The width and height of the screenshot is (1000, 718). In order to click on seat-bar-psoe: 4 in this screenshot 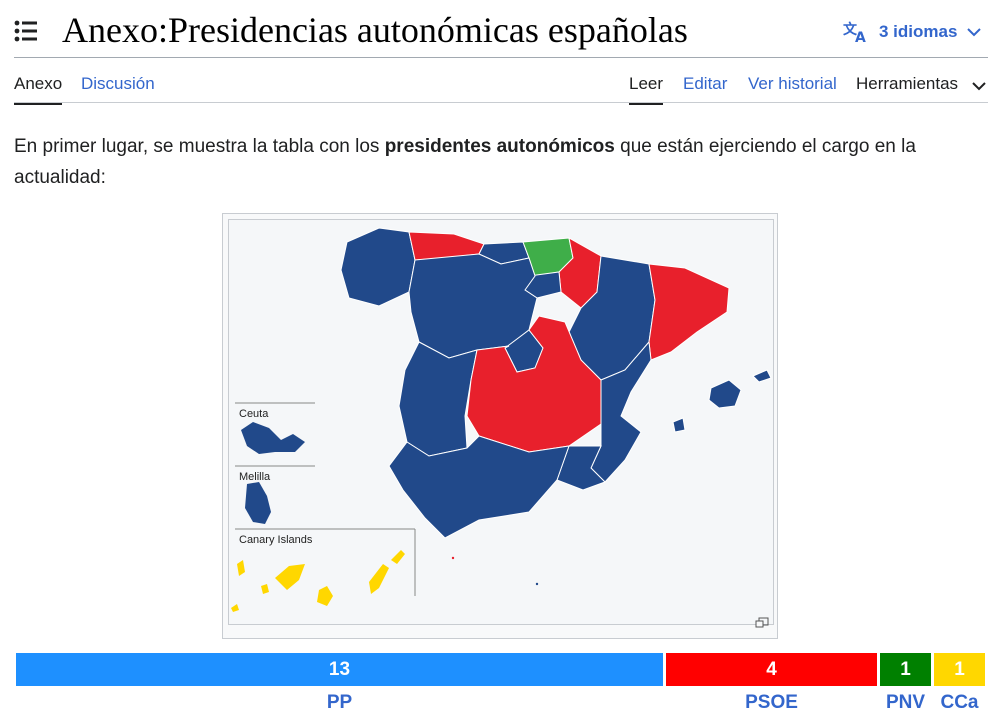, I will do `click(771, 669)`.